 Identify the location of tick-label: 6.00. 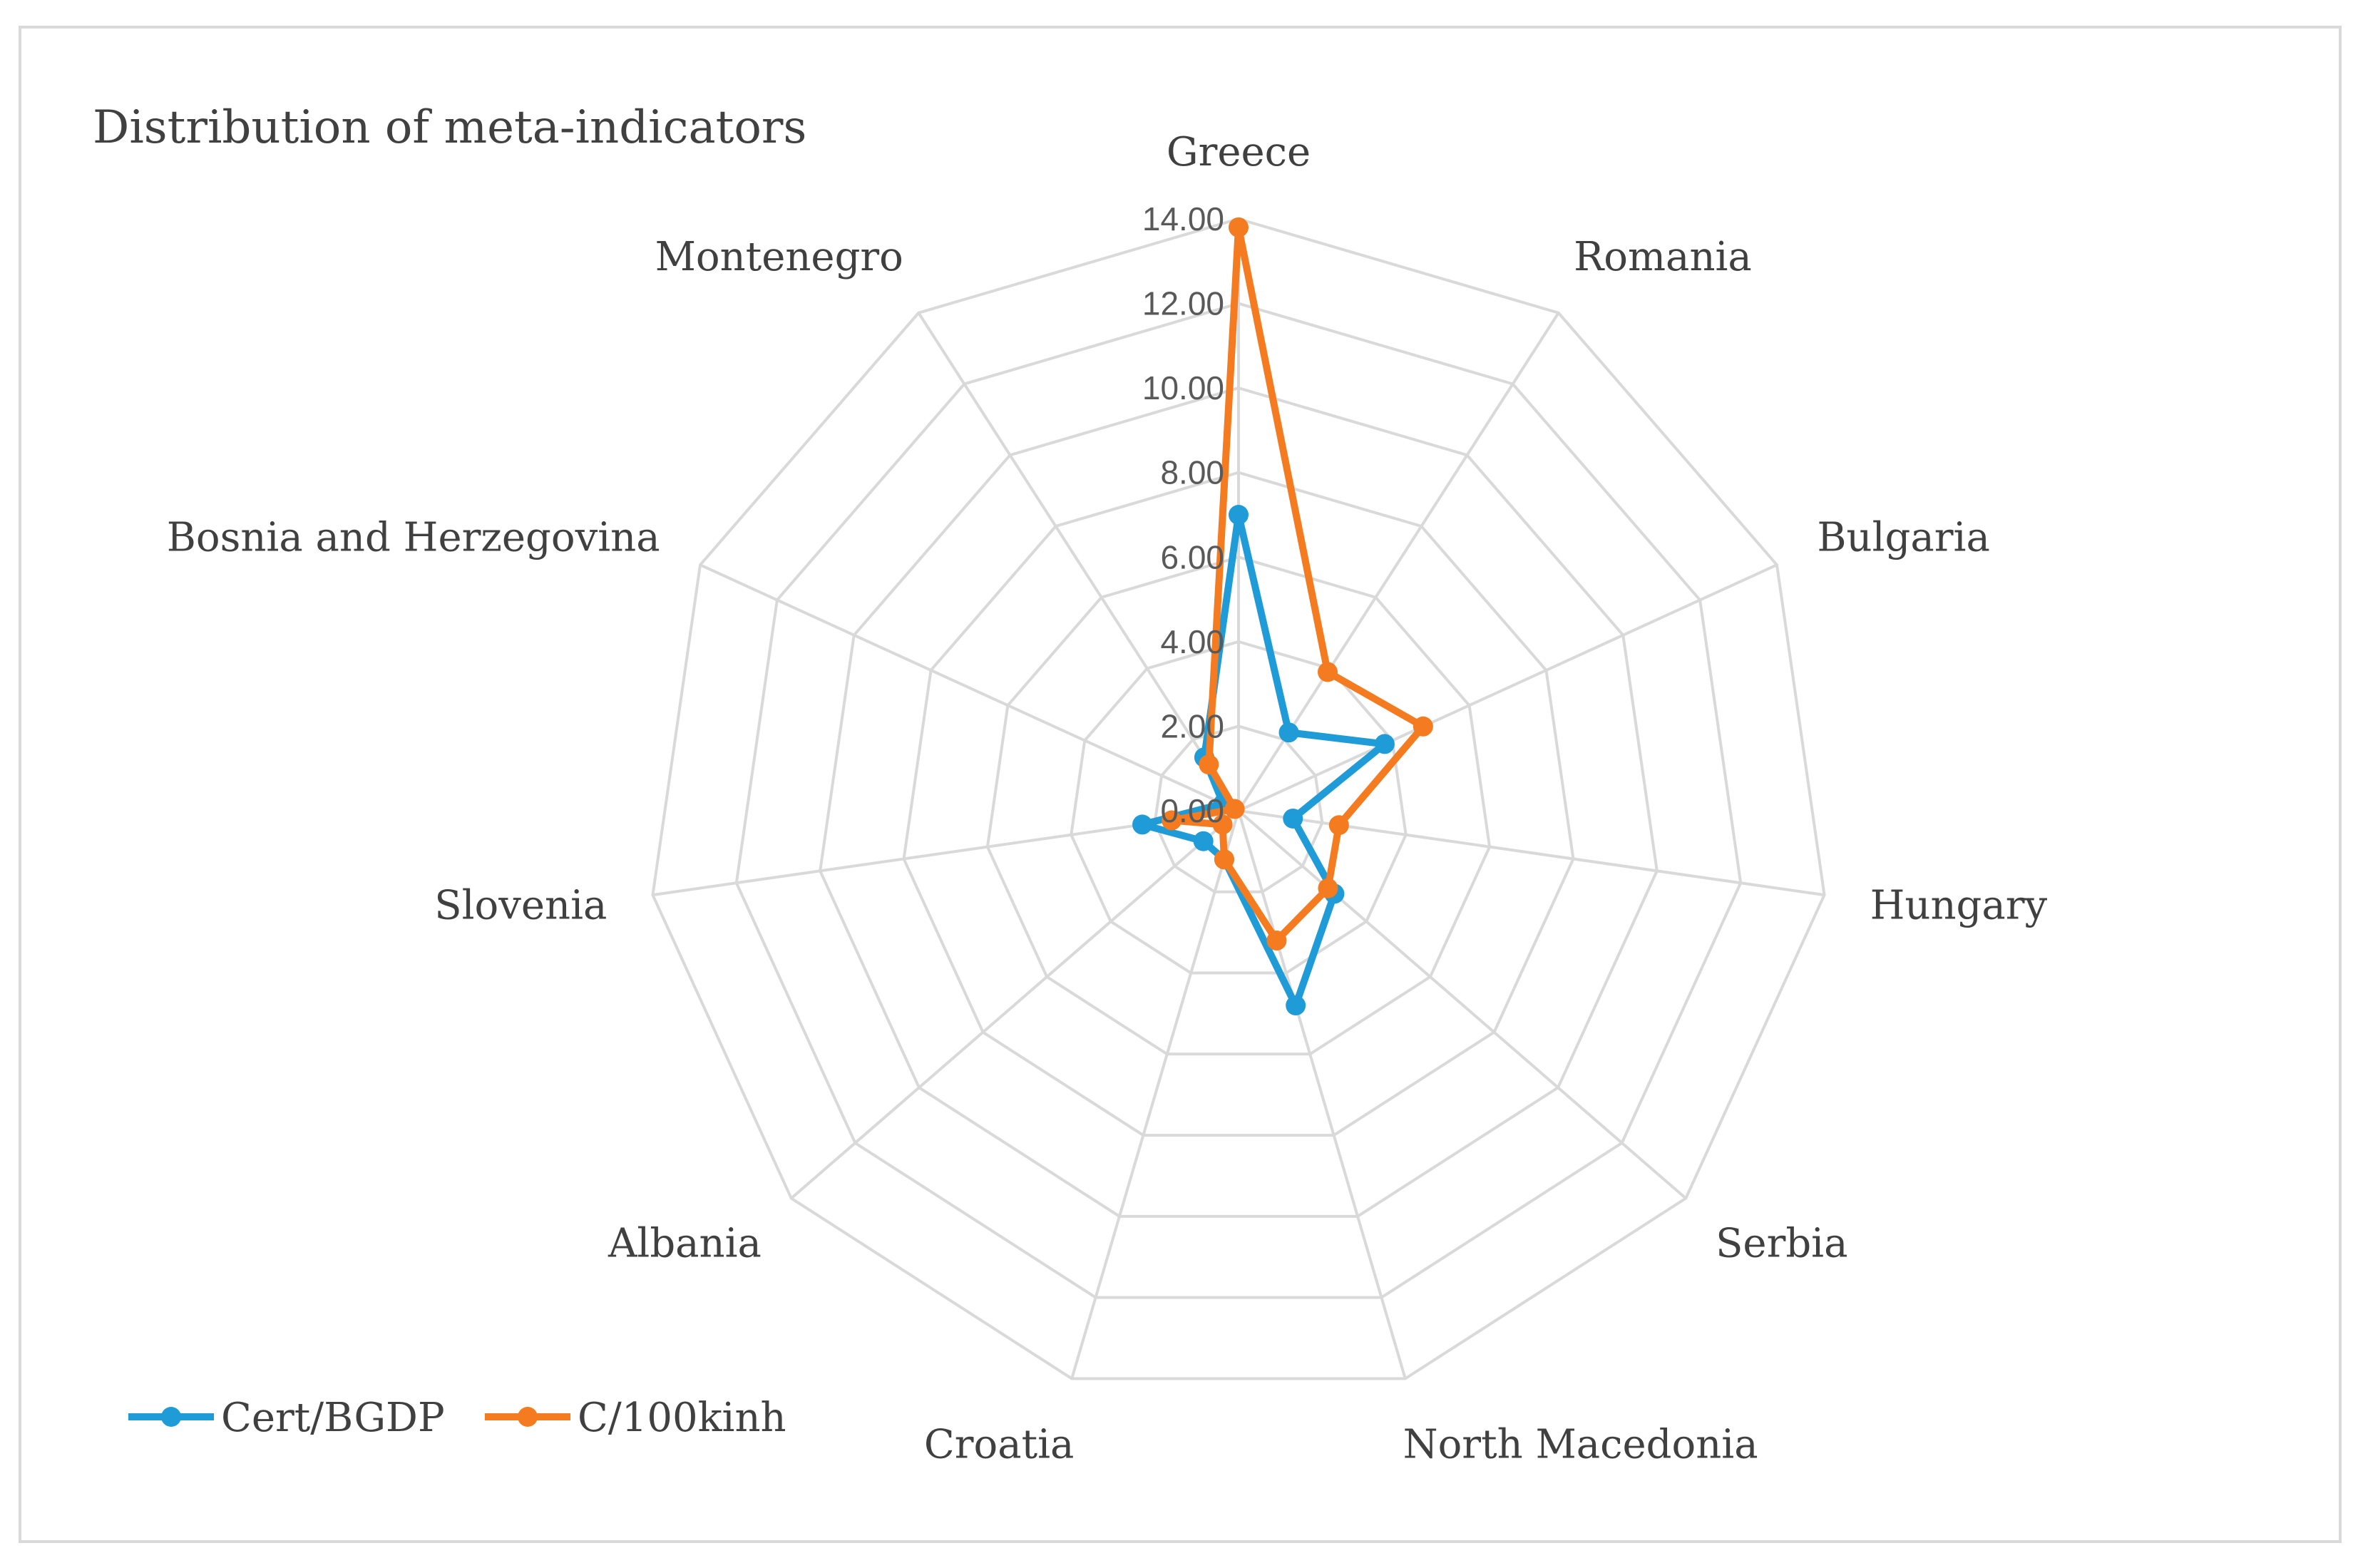
(1192, 556).